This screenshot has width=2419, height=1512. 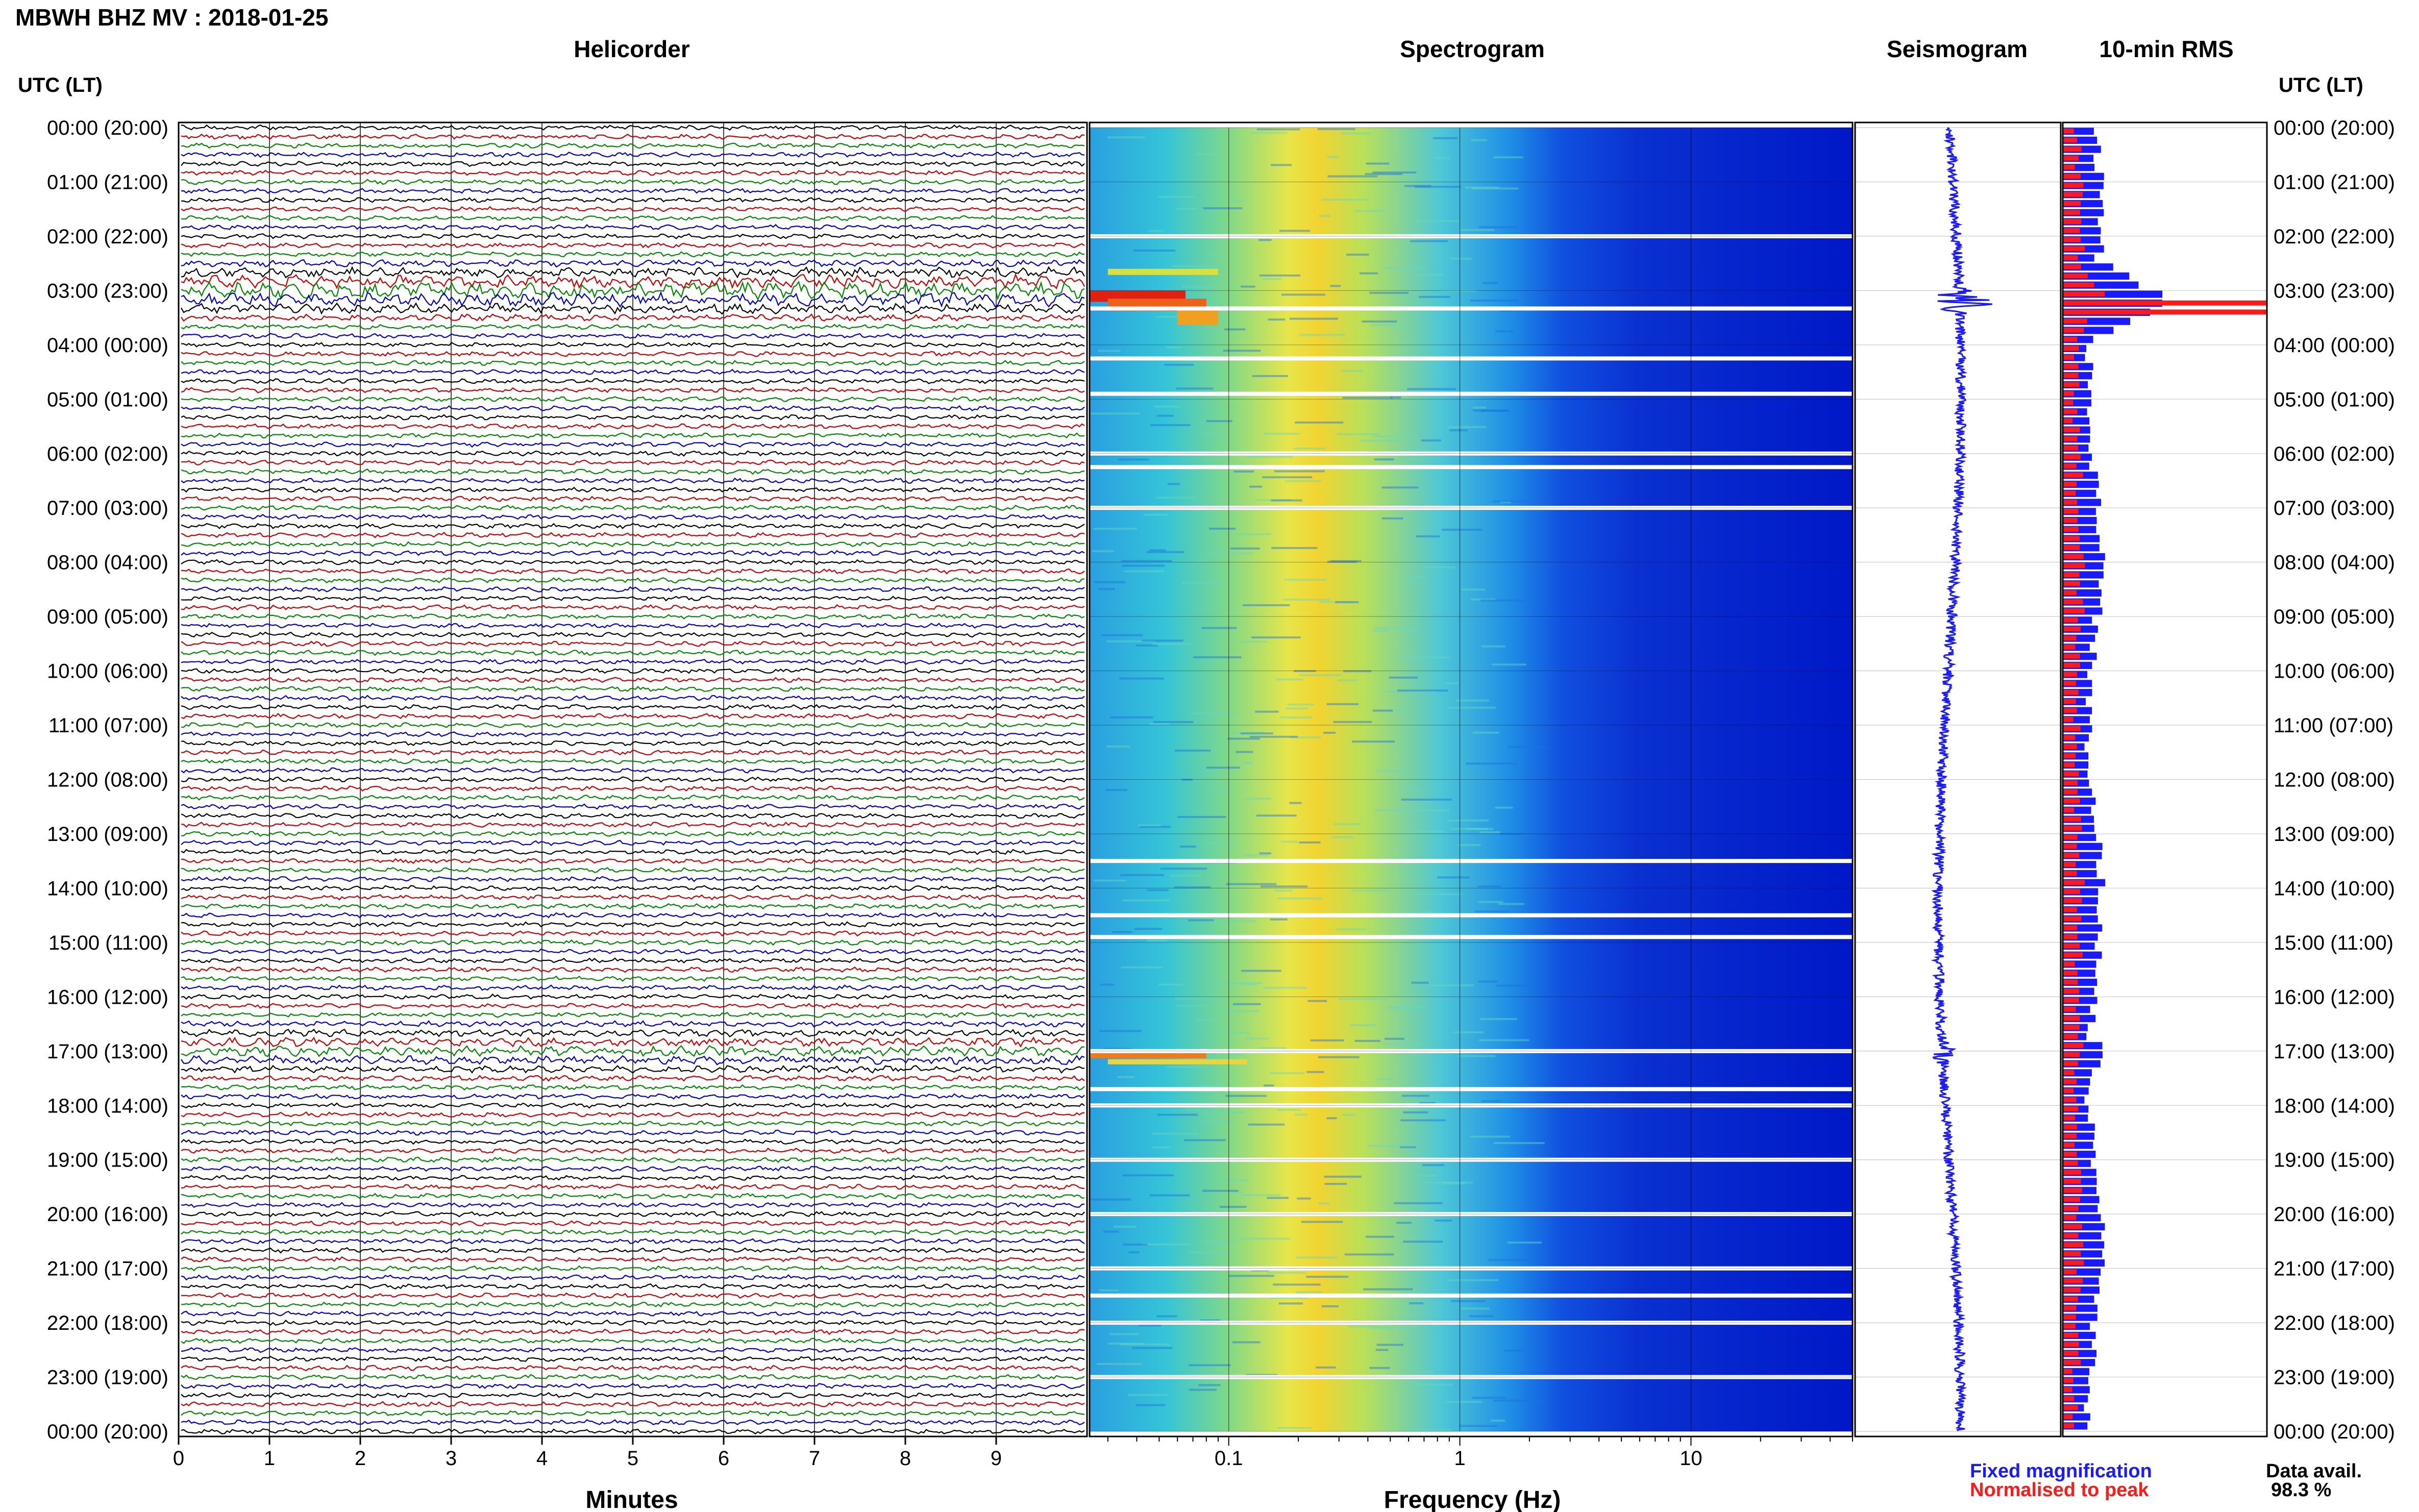 What do you see at coordinates (1472, 49) in the screenshot?
I see `spectrogram-title: Spectrogram` at bounding box center [1472, 49].